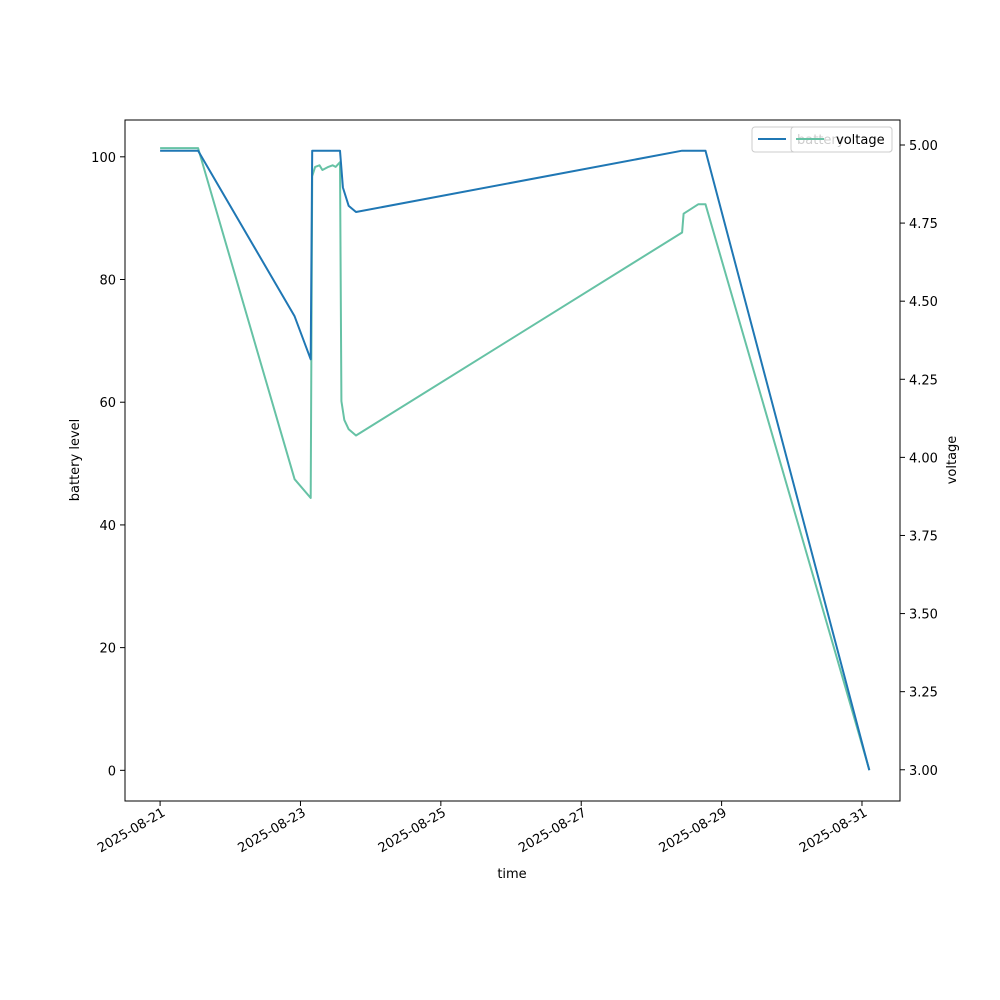 The height and width of the screenshot is (1000, 1000). I want to click on y2-tick-label: 3.75, so click(923, 536).